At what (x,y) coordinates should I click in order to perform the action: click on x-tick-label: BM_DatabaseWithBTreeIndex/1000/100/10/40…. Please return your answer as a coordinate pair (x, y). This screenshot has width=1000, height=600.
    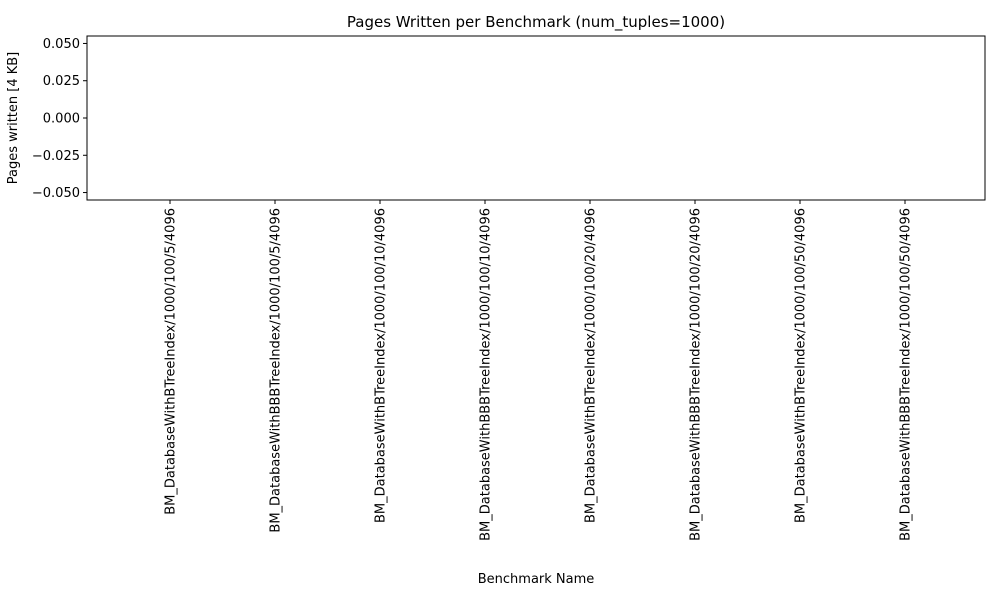
    Looking at the image, I should click on (381, 365).